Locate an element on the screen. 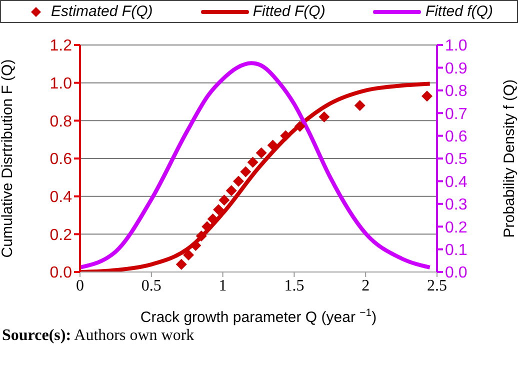 The height and width of the screenshot is (371, 520). y2-tick-label: 0.8 is located at coordinates (456, 91).